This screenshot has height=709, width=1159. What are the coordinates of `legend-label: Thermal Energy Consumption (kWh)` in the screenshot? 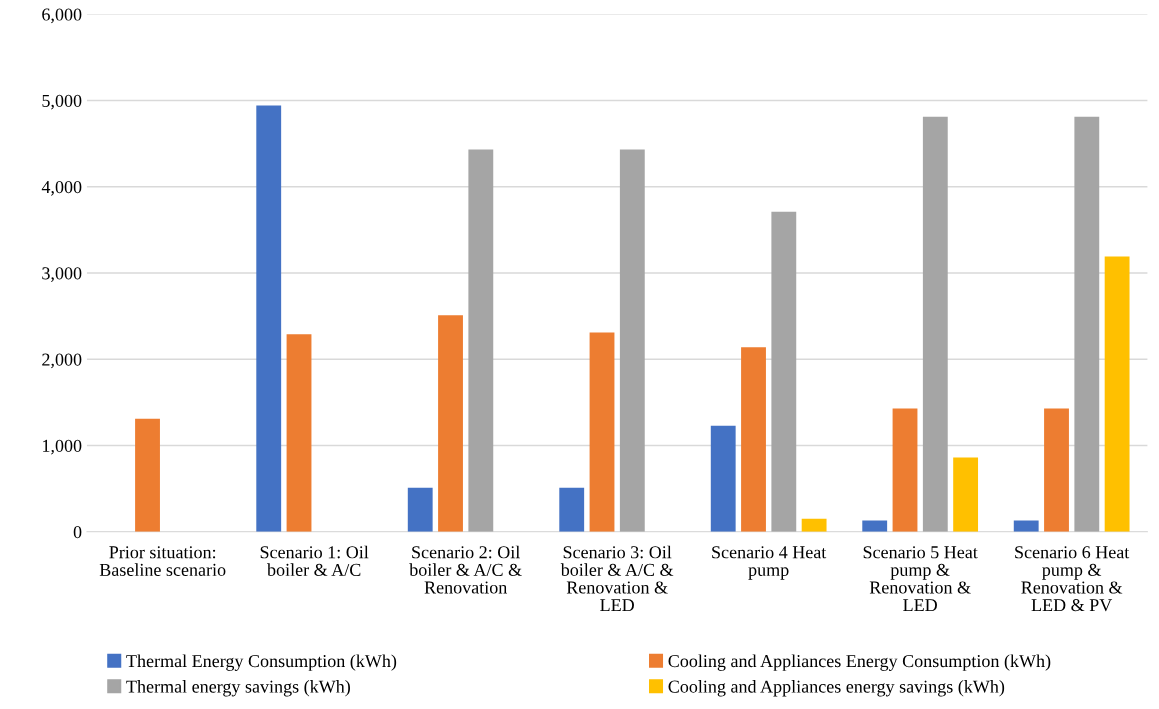 It's located at (261, 662).